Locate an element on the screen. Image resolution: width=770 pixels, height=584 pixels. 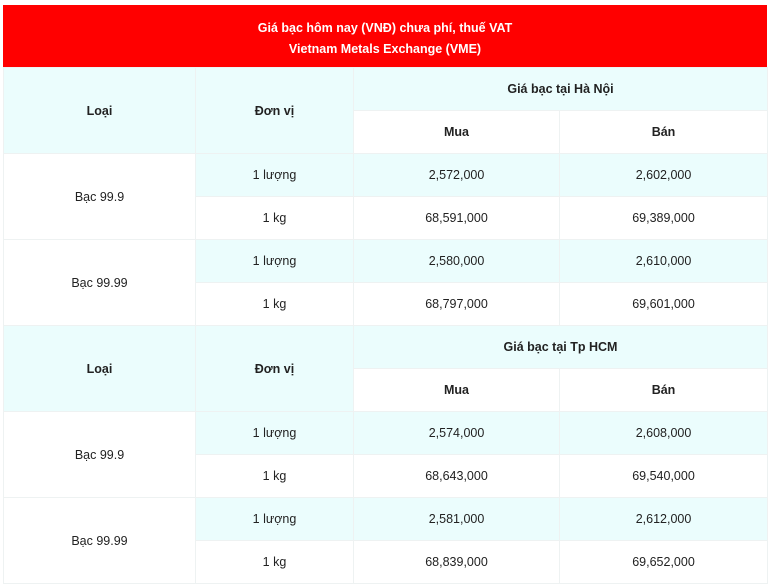
cell-sell-price: 2,602,000 is located at coordinates (663, 175).